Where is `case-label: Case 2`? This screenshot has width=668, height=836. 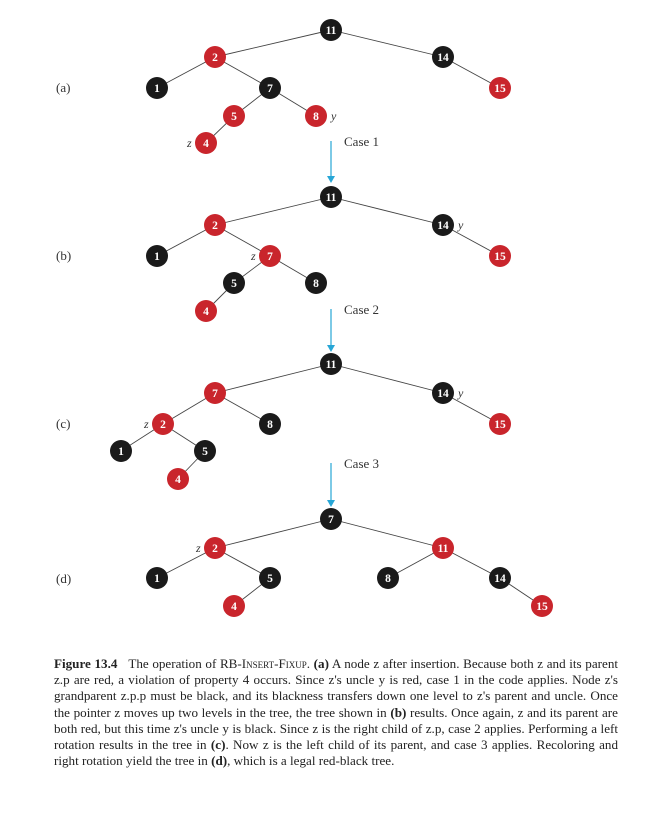
case-label: Case 2 is located at coordinates (361, 309).